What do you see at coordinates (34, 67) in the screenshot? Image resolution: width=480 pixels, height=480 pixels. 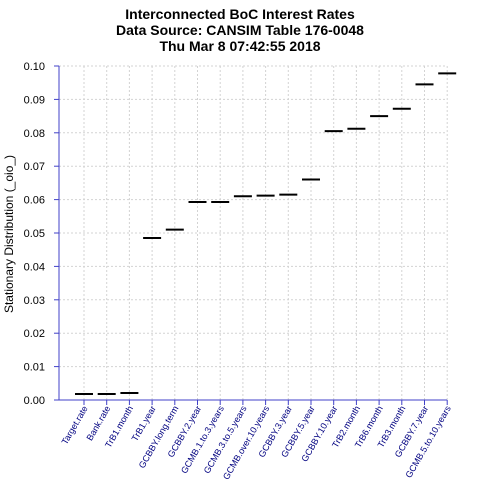 I see `y-tick-label: 0.10` at bounding box center [34, 67].